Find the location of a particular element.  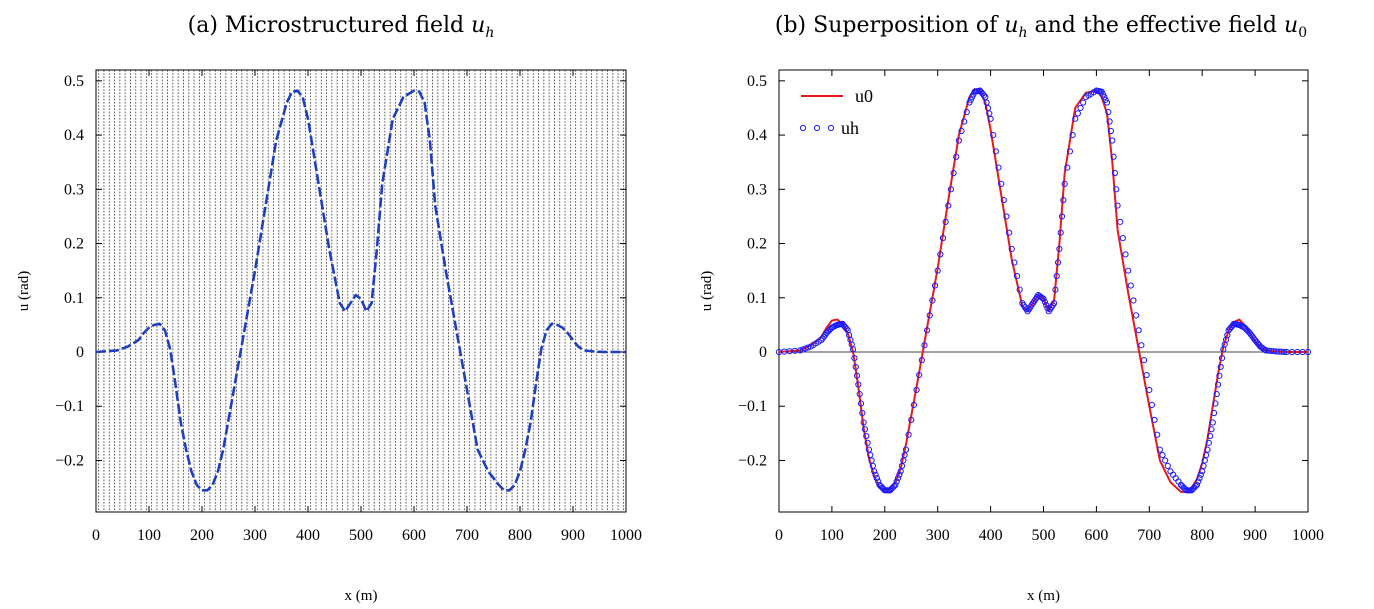

x-tick-label: 400 is located at coordinates (991, 535).